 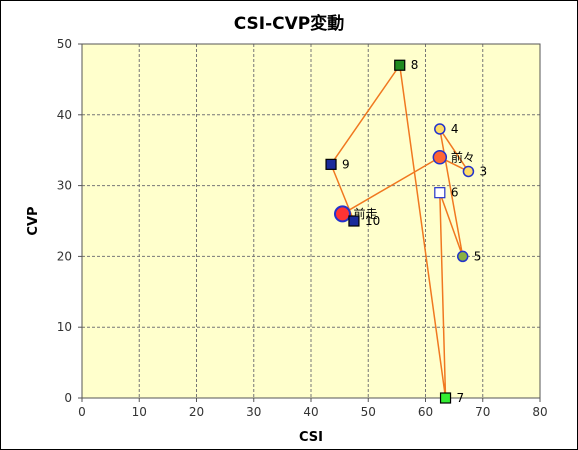 I want to click on y-tick-label: 40, so click(x=64, y=115).